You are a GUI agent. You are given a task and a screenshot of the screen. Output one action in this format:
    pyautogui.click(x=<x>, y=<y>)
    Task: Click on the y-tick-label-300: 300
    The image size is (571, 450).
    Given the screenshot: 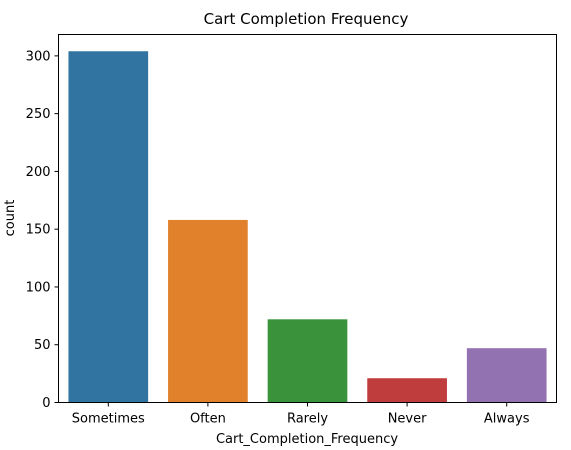 What is the action you would take?
    pyautogui.click(x=38, y=56)
    